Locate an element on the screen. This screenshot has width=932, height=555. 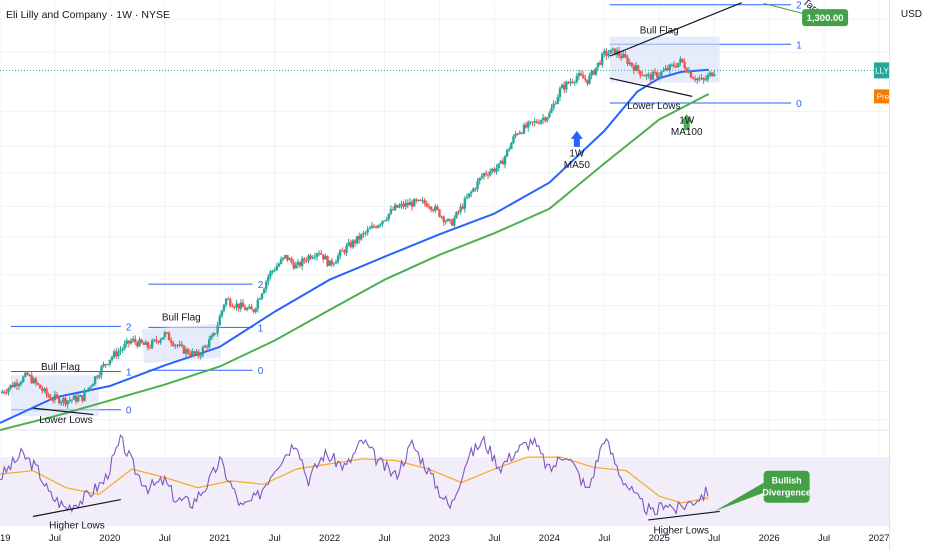
time-tick-label: Jul is located at coordinates (275, 538).